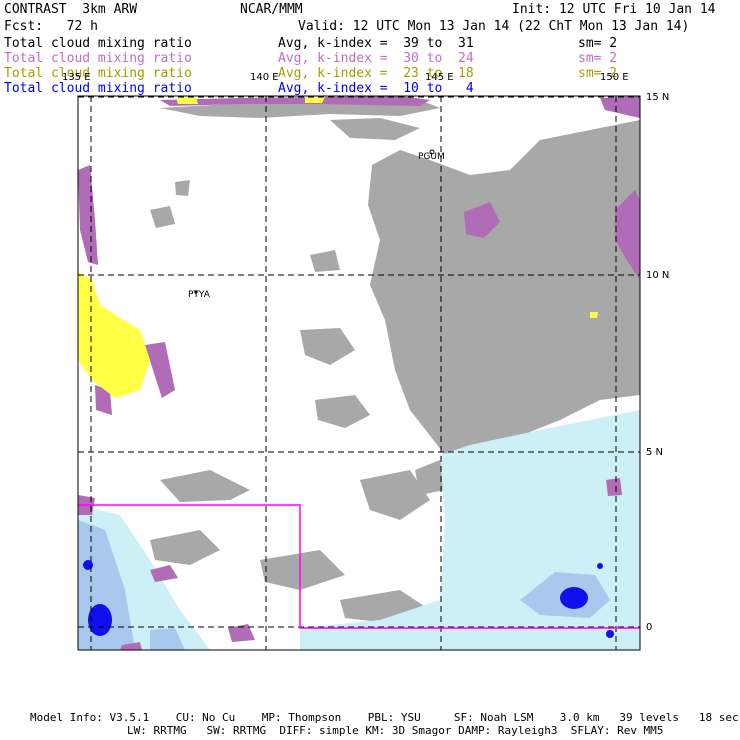 The width and height of the screenshot is (740, 740). Describe the element at coordinates (376, 43) in the screenshot. I see `field-avg: Avg, k-index = 39 to 31` at that location.